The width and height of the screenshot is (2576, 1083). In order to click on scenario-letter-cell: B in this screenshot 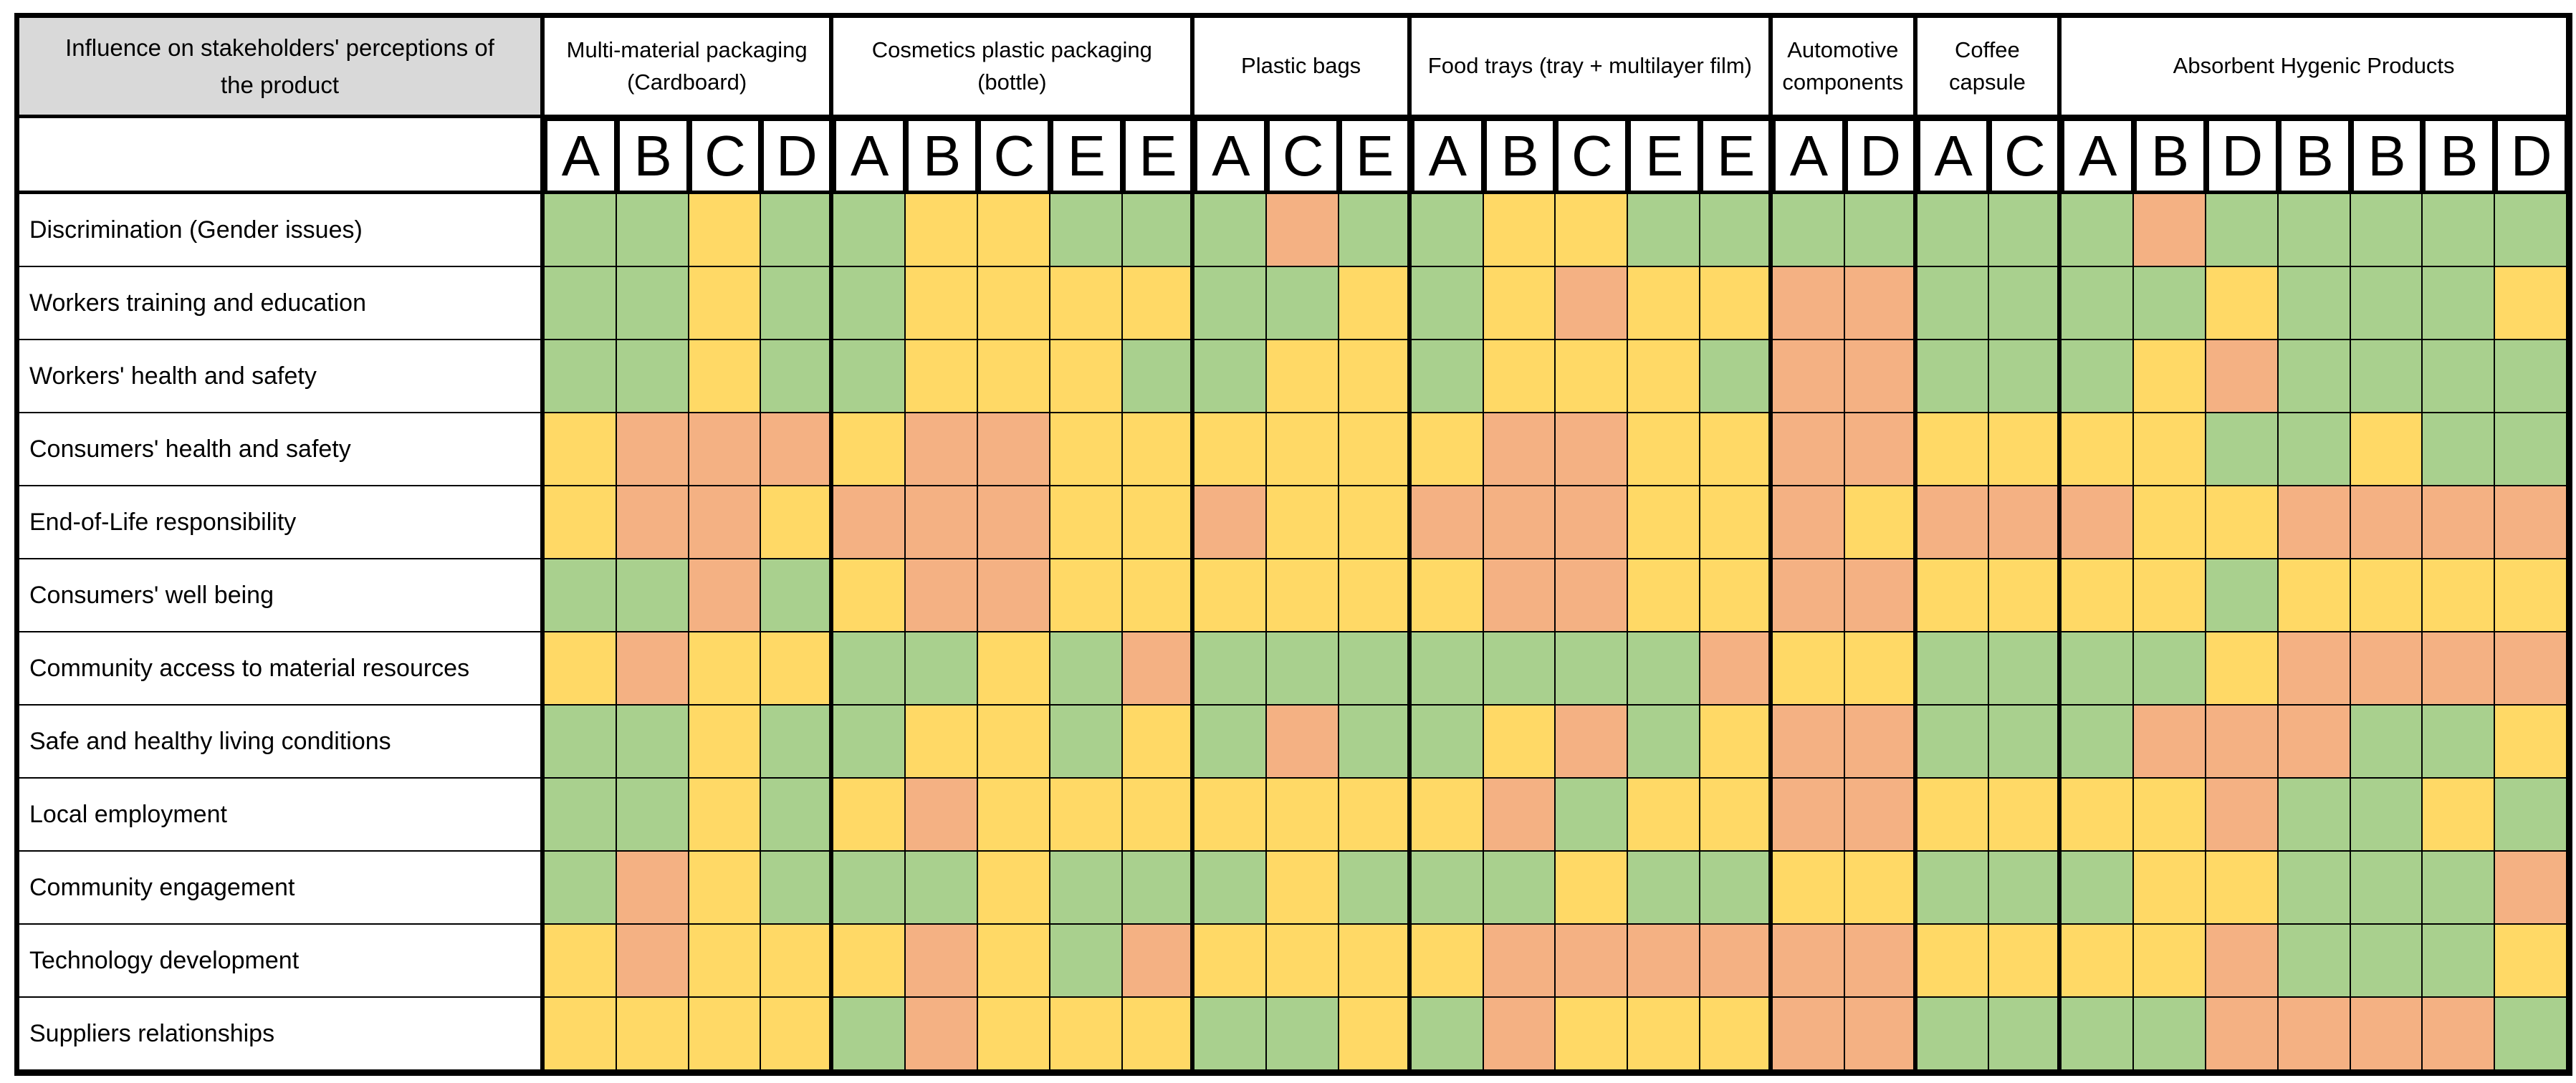, I will do `click(2170, 156)`.